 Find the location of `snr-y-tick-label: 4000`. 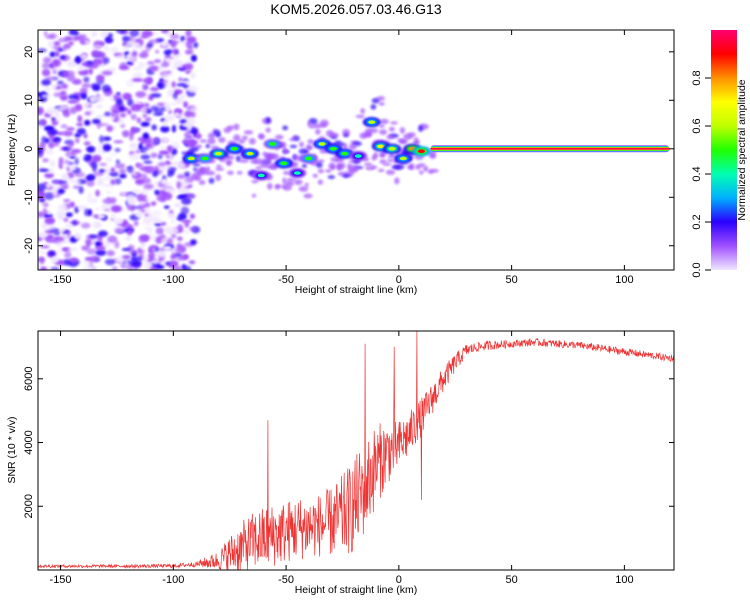

snr-y-tick-label: 4000 is located at coordinates (29, 442).